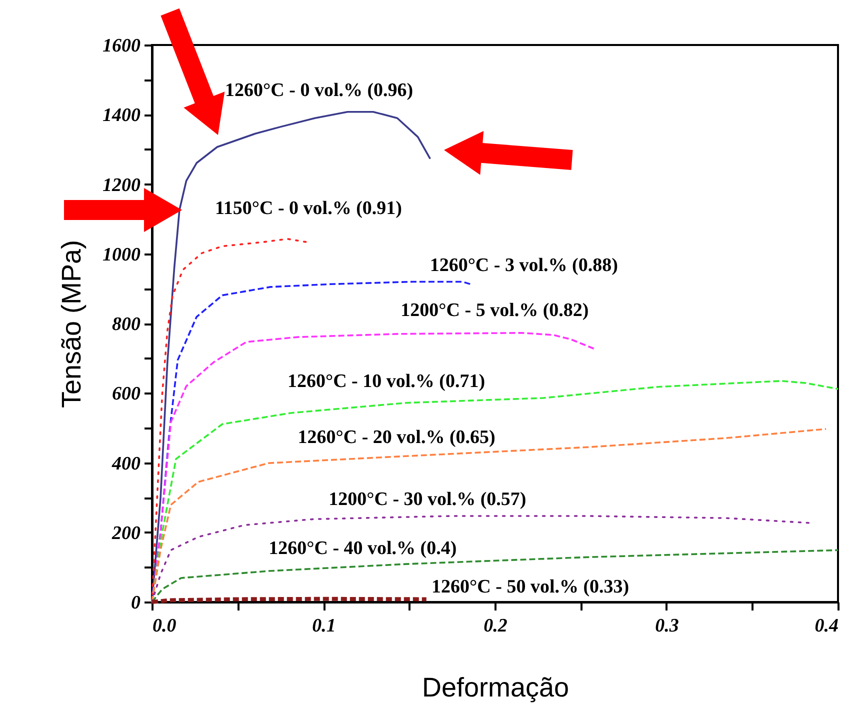  What do you see at coordinates (427, 499) in the screenshot?
I see `series-label: 1200°C - 30 vol.% (0.57)` at bounding box center [427, 499].